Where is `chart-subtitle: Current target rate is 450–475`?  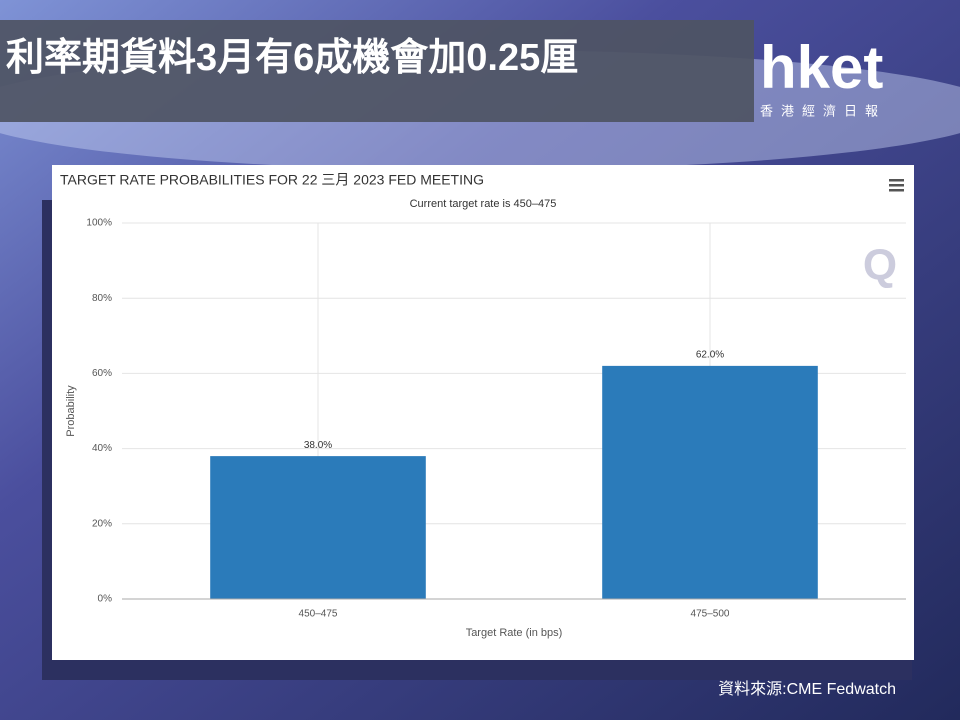 chart-subtitle: Current target rate is 450–475 is located at coordinates (483, 204).